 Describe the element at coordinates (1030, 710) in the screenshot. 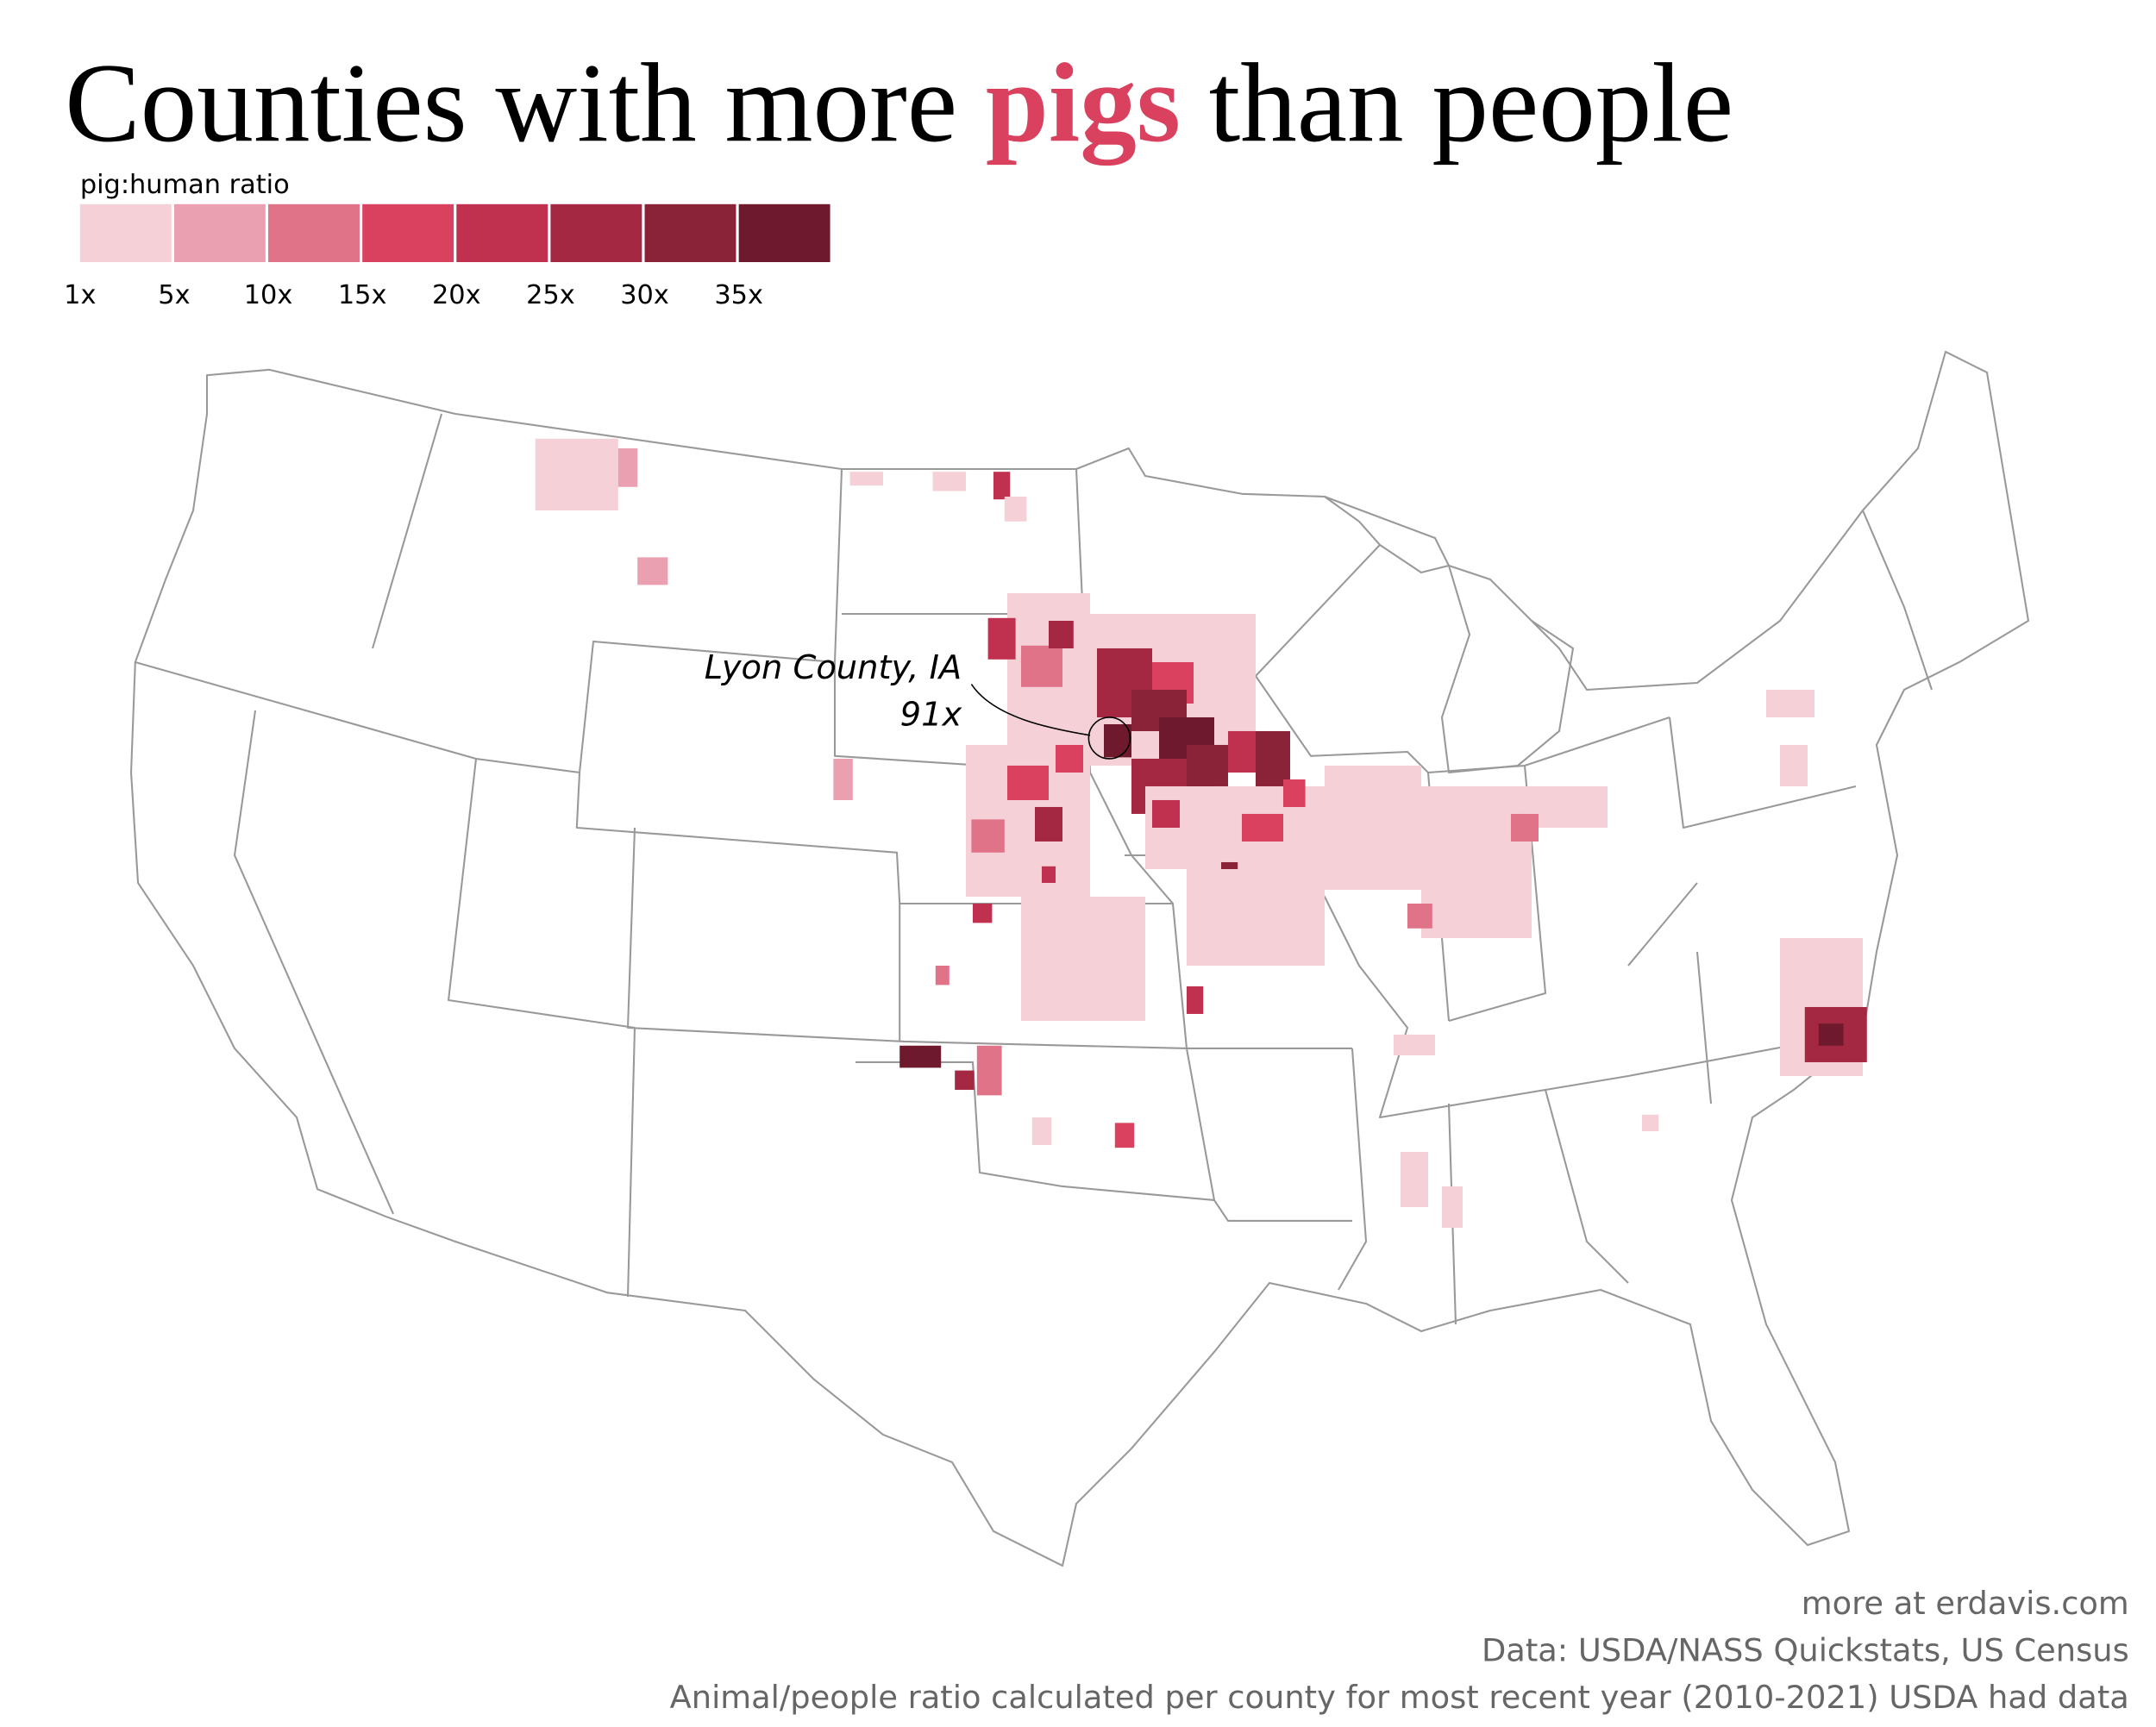

I see `annotation-line` at that location.